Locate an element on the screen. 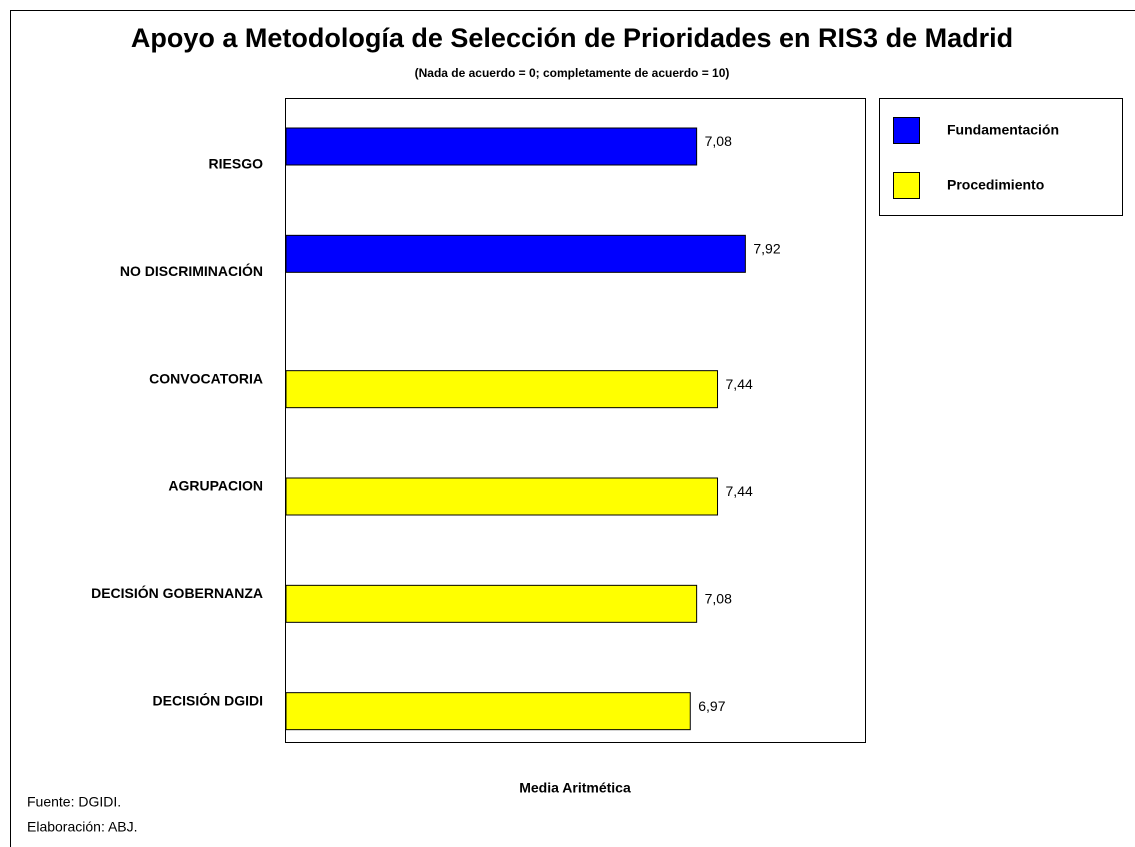  x-axis-label: Media Aritmética is located at coordinates (575, 788).